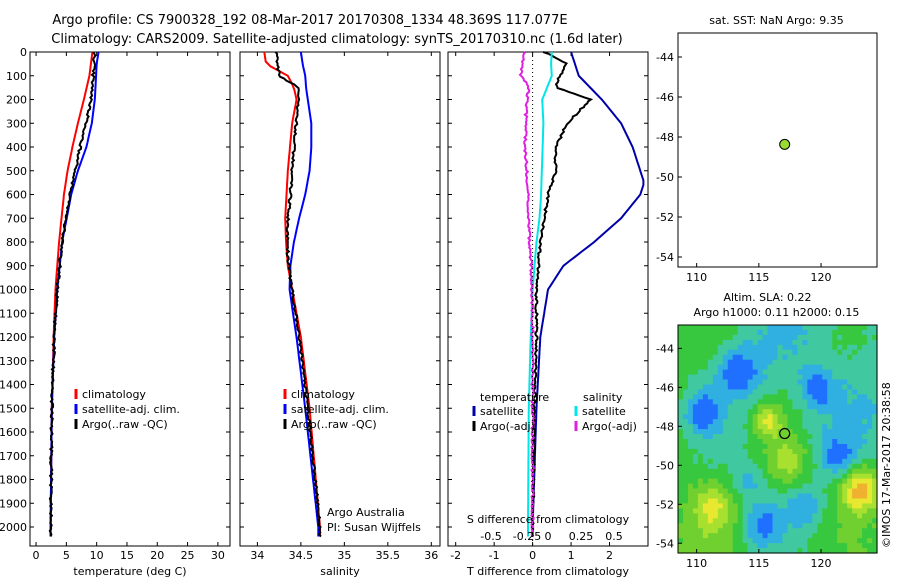 The height and width of the screenshot is (580, 900). Describe the element at coordinates (16, 171) in the screenshot. I see `y-tick-label: 500` at that location.